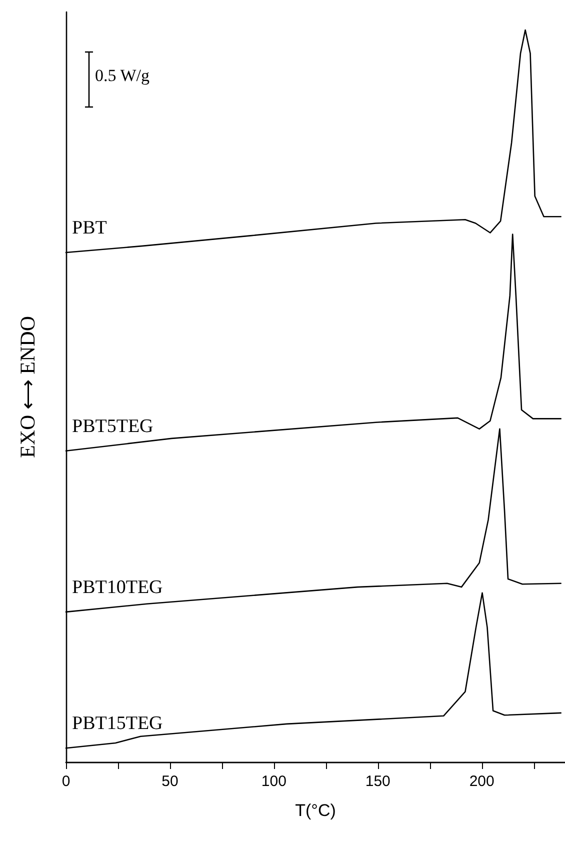  I want to click on annotation: 0.5 W/g, so click(122, 75).